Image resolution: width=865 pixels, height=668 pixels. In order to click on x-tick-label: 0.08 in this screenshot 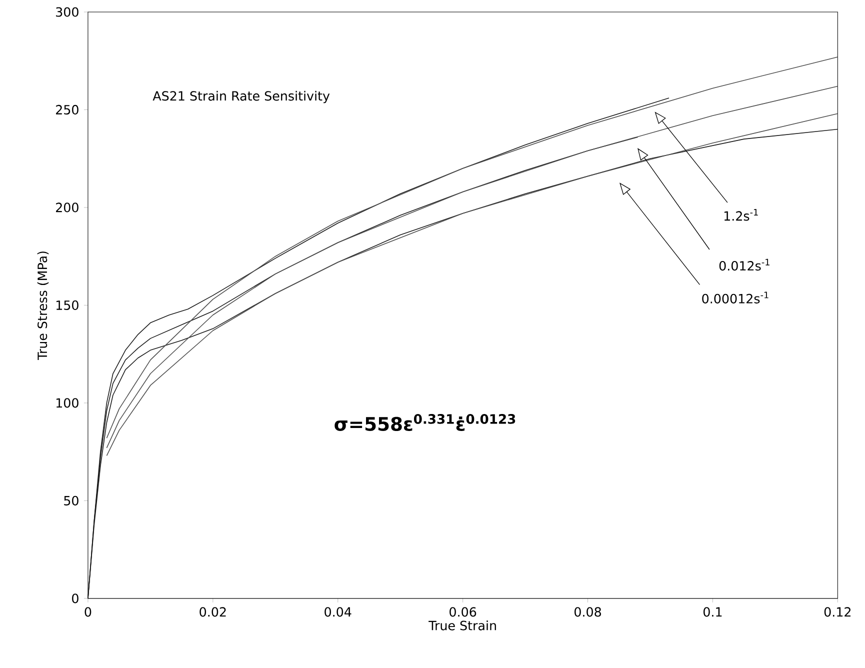, I will do `click(587, 612)`.